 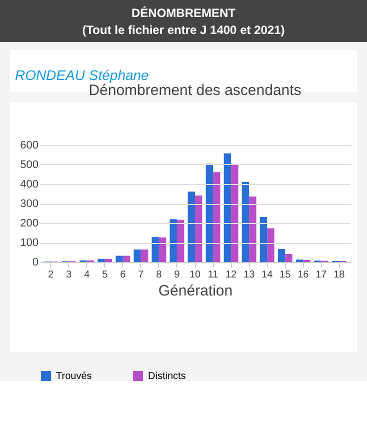 What do you see at coordinates (29, 165) in the screenshot?
I see `y-tick-label: 500` at bounding box center [29, 165].